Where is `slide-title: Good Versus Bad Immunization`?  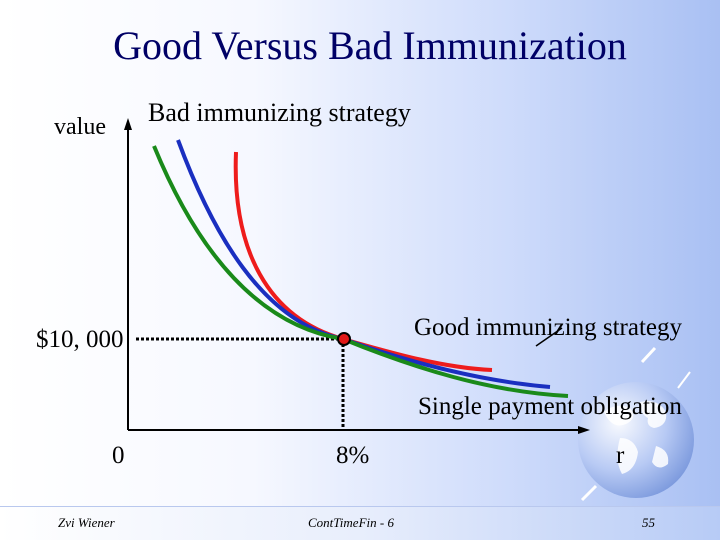 slide-title: Good Versus Bad Immunization is located at coordinates (370, 45).